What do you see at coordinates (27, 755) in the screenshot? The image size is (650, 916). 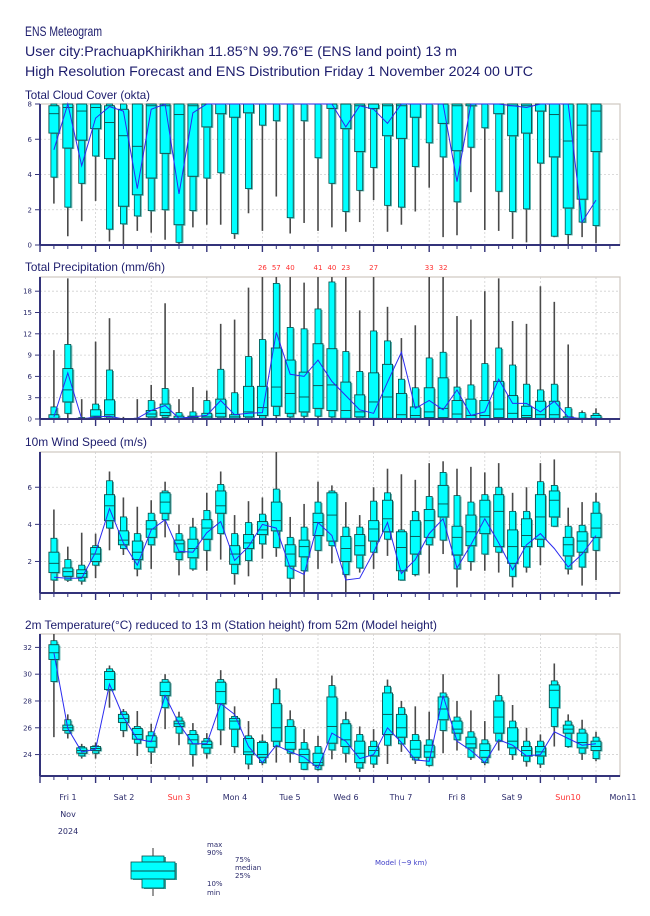 I see `temp-y-tick-label: 24` at bounding box center [27, 755].